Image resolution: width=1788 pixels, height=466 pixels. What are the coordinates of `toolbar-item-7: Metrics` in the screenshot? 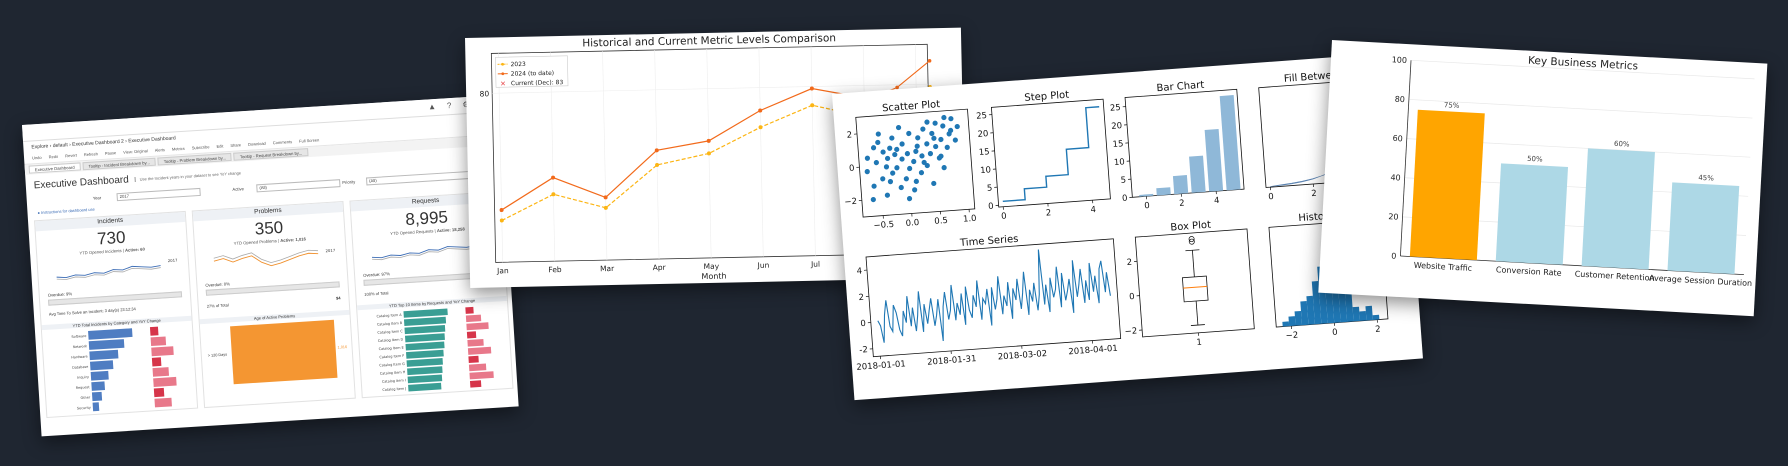 It's located at (178, 148).